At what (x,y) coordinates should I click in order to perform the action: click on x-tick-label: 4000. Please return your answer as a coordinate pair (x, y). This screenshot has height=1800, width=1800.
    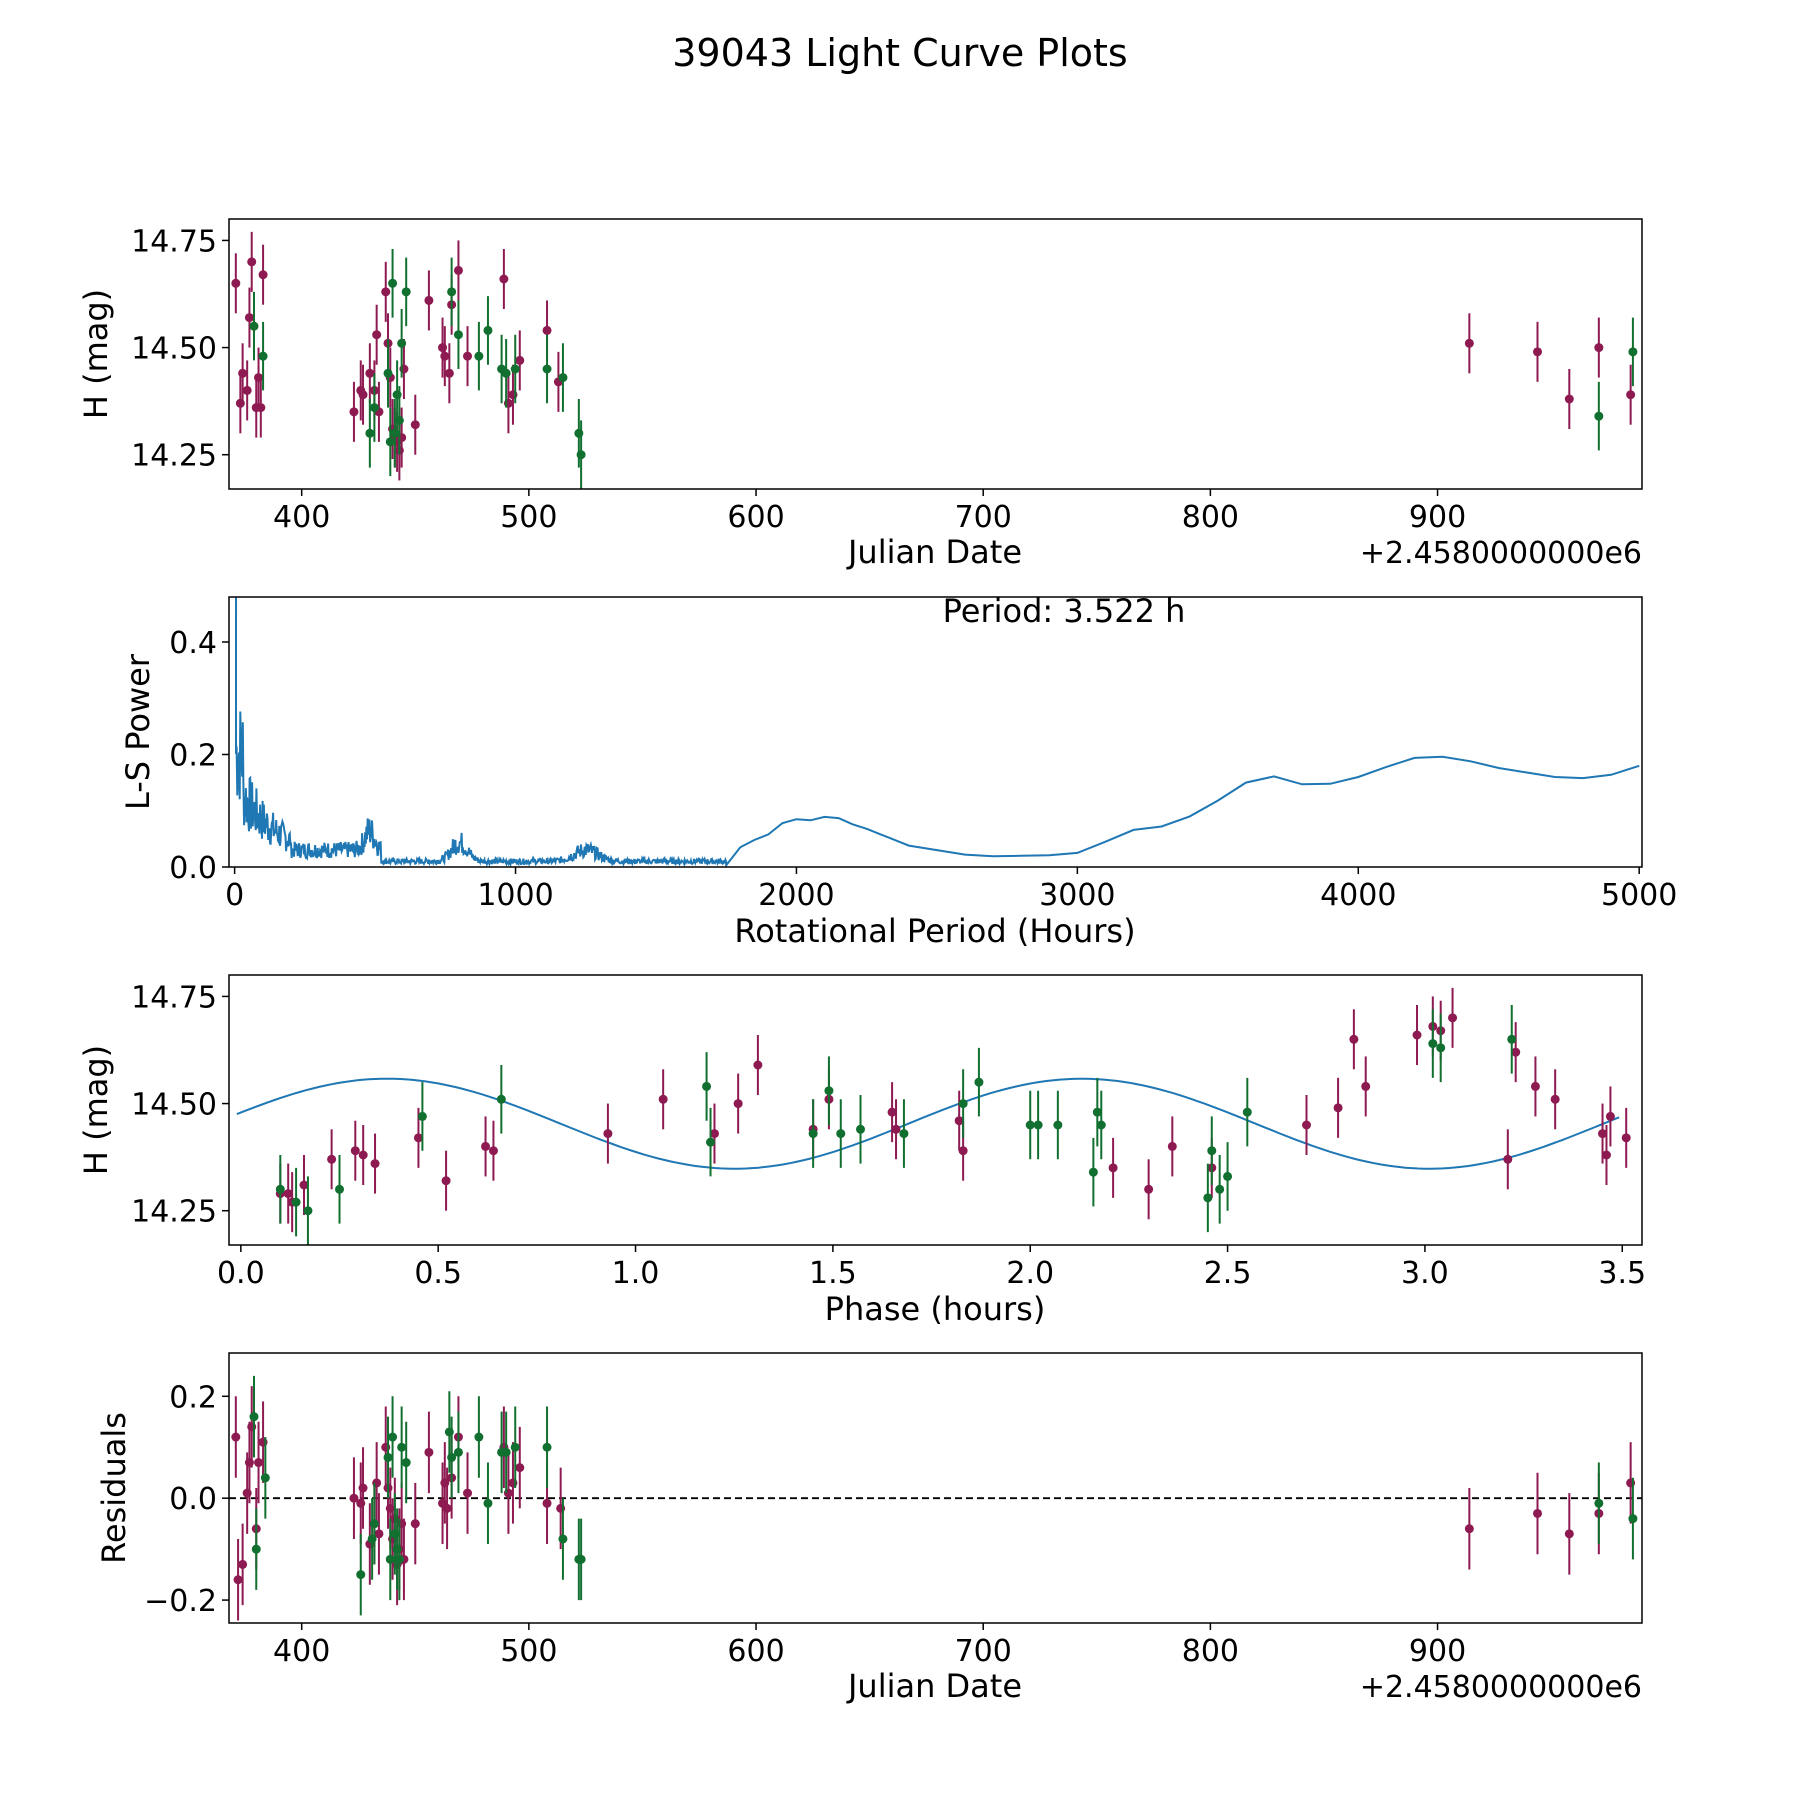
    Looking at the image, I should click on (1358, 895).